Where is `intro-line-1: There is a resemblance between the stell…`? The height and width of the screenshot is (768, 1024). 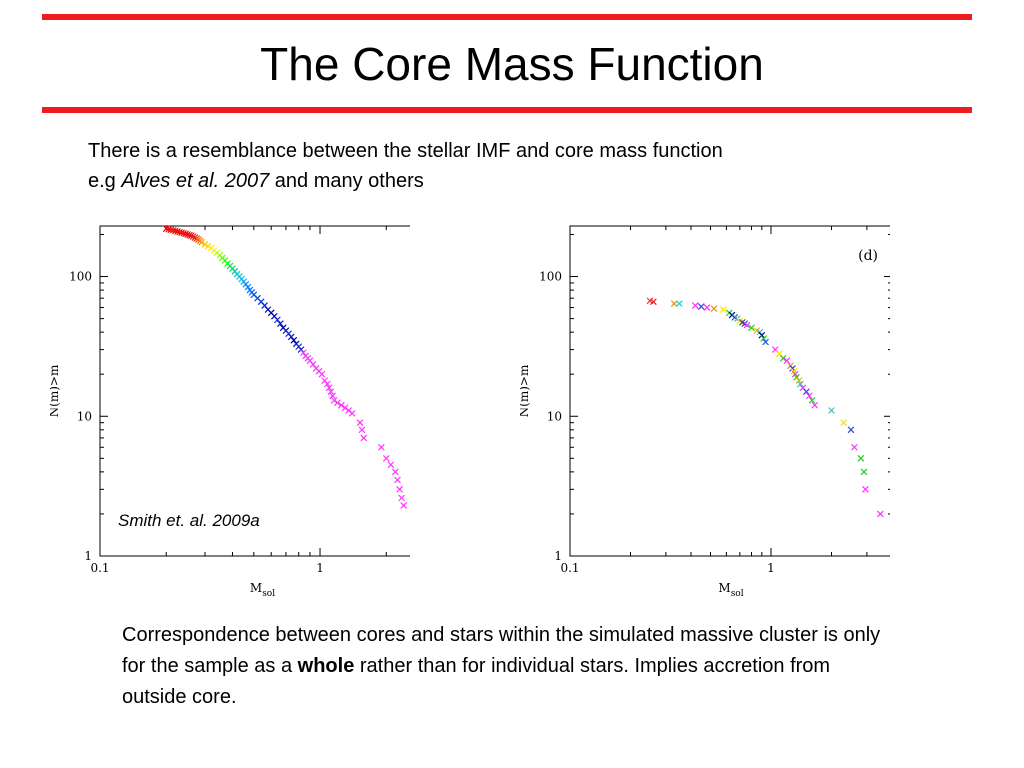 intro-line-1: There is a resemblance between the stell… is located at coordinates (405, 151).